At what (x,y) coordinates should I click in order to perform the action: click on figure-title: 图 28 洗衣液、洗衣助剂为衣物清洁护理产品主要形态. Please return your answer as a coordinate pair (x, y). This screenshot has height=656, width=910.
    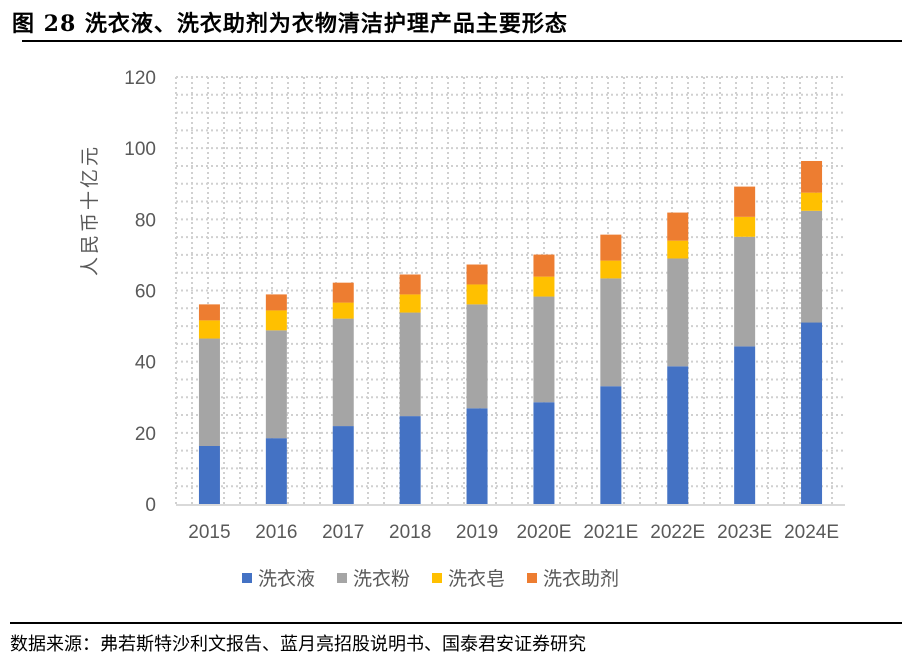
    Looking at the image, I should click on (290, 24).